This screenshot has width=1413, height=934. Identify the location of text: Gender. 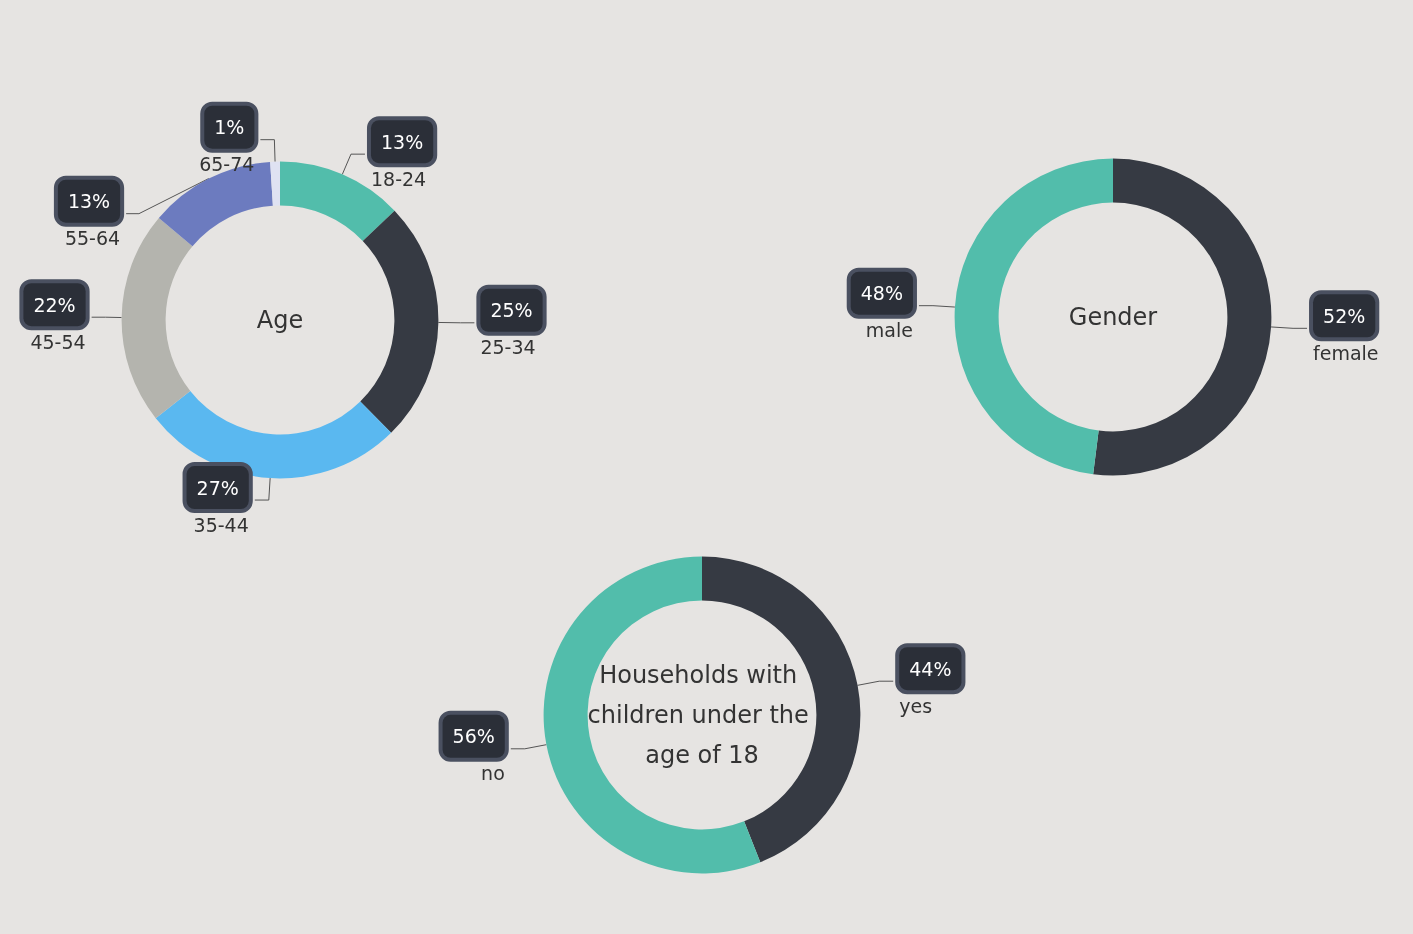
(1113, 317).